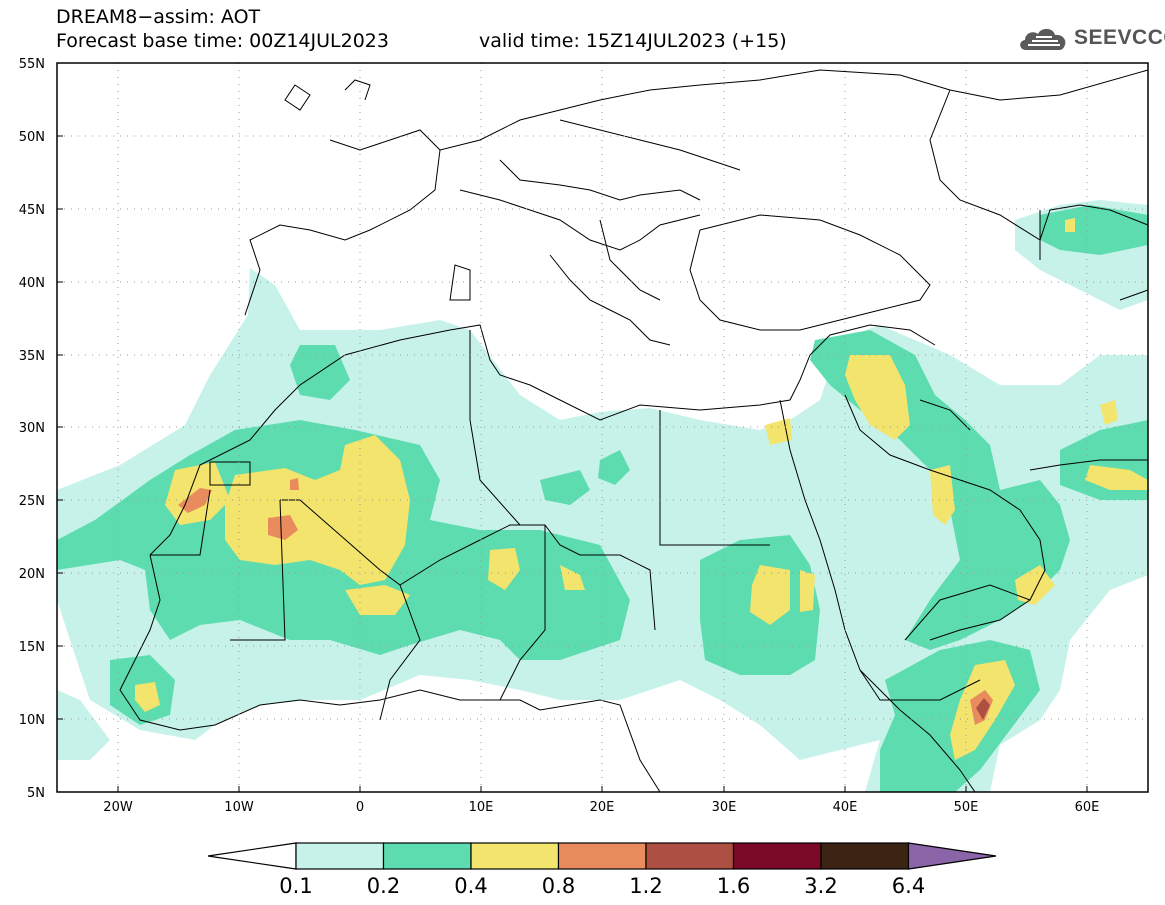  I want to click on lon-label: 10W, so click(239, 807).